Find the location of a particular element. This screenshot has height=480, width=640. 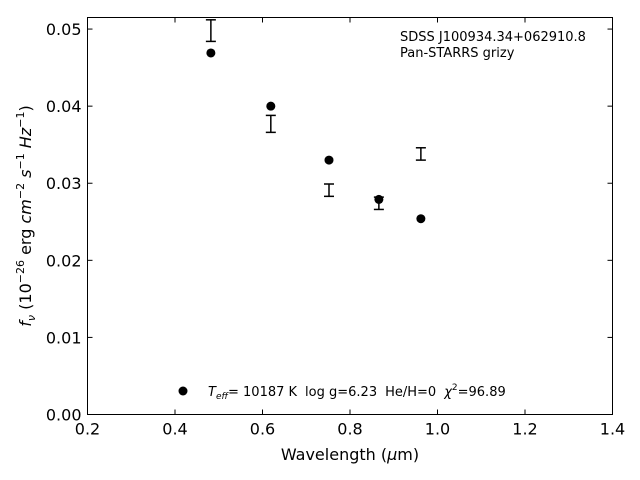

x-tick-label: 1.2 is located at coordinates (524, 429).